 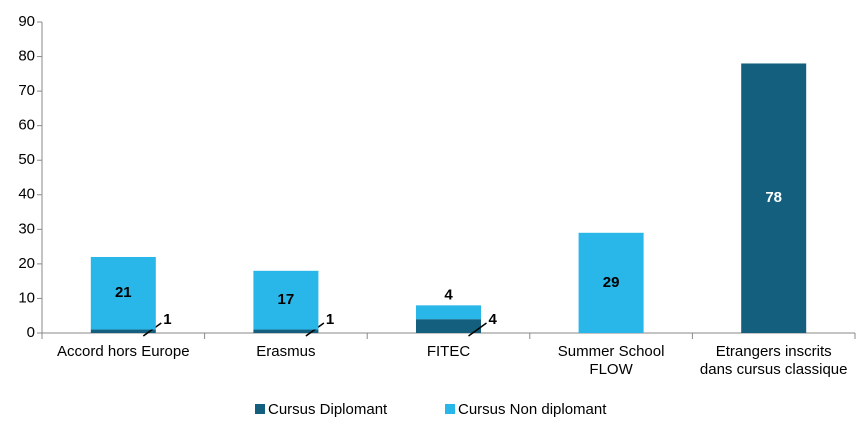 I want to click on legend-label: Cursus Diplomant, so click(x=328, y=409).